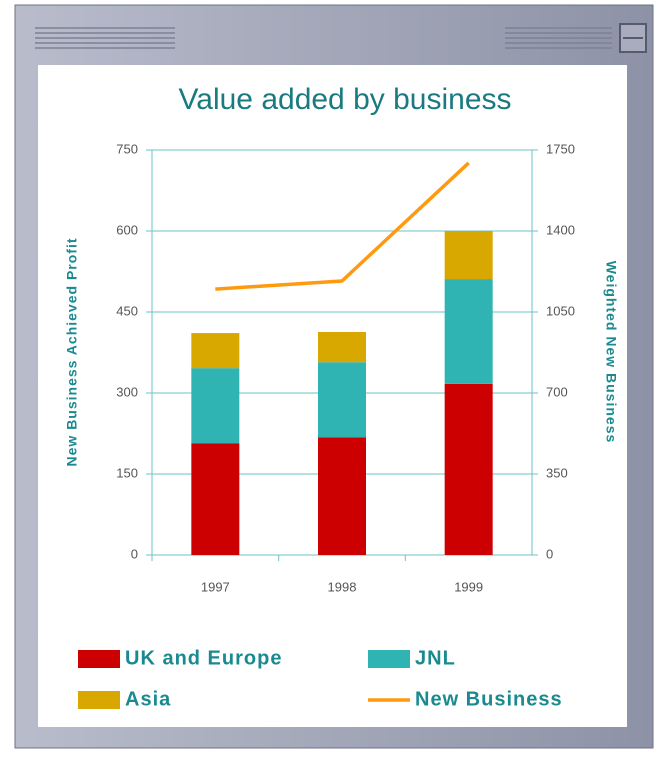  What do you see at coordinates (489, 699) in the screenshot?
I see `legend-label: New Business` at bounding box center [489, 699].